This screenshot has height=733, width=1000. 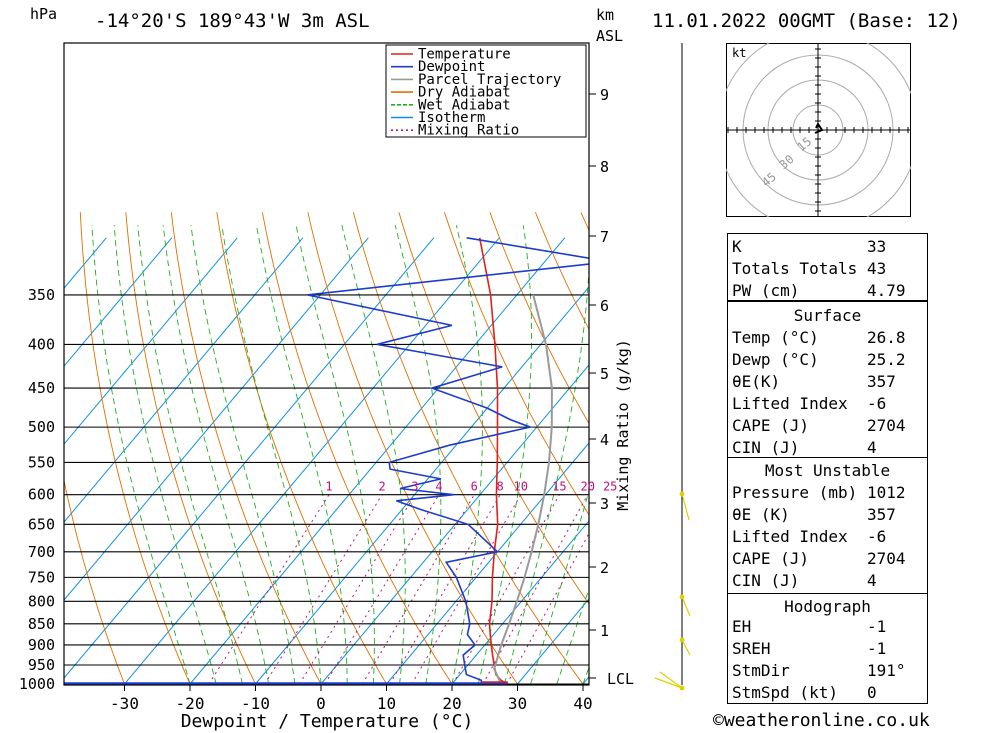 What do you see at coordinates (761, 514) in the screenshot?
I see `index-label: θE (K)` at bounding box center [761, 514].